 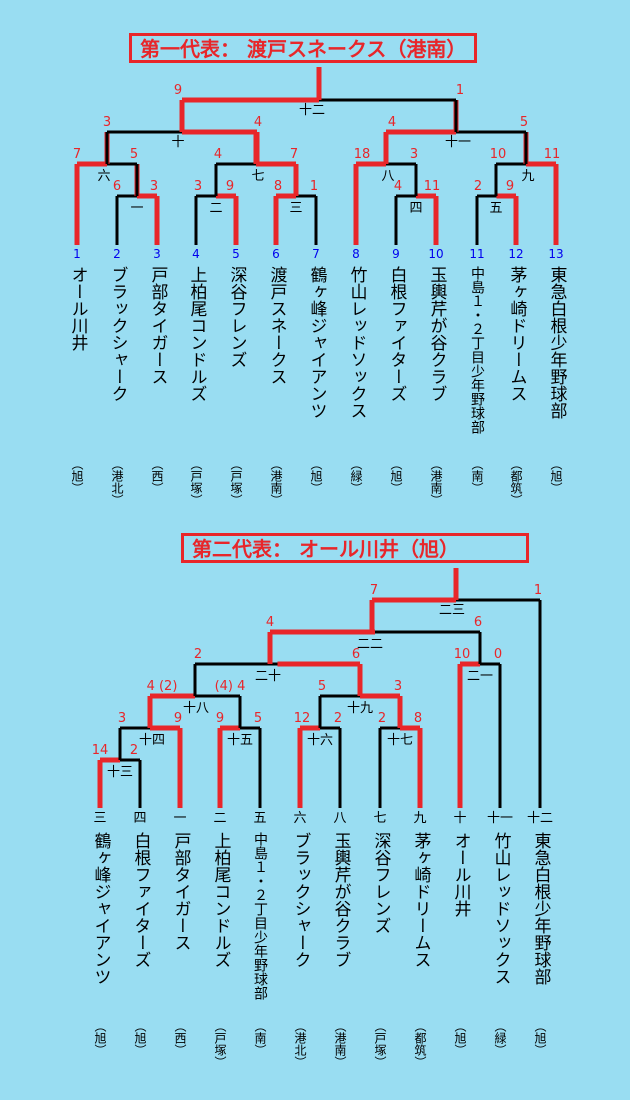 What do you see at coordinates (398, 686) in the screenshot?
I see `match2-19-score-right: 3` at bounding box center [398, 686].